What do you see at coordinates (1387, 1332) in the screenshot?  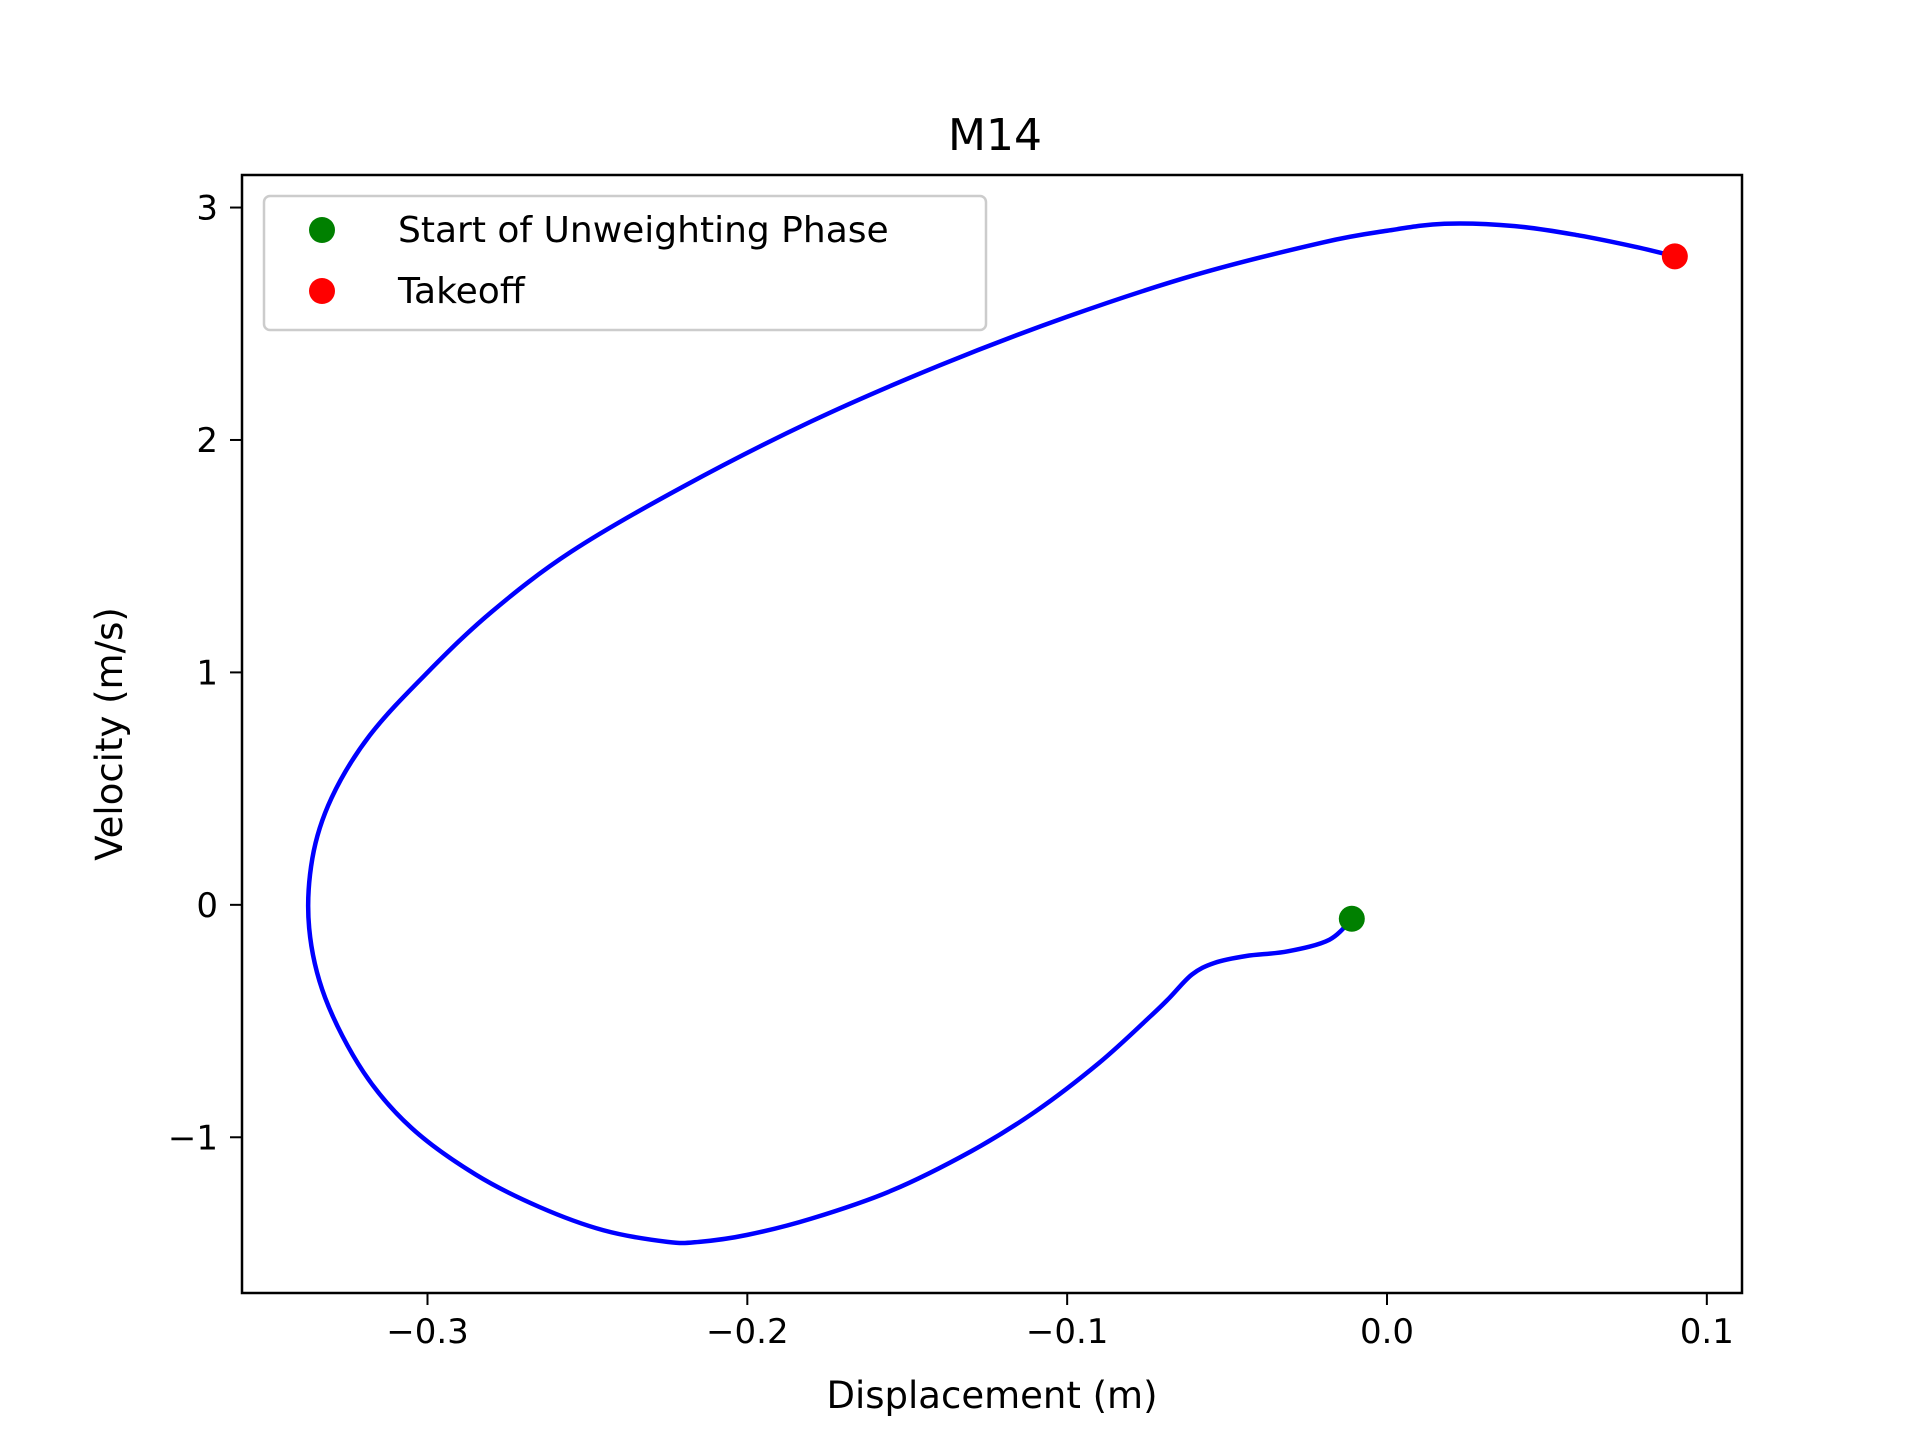 I see `x-tick-label: 0.0` at bounding box center [1387, 1332].